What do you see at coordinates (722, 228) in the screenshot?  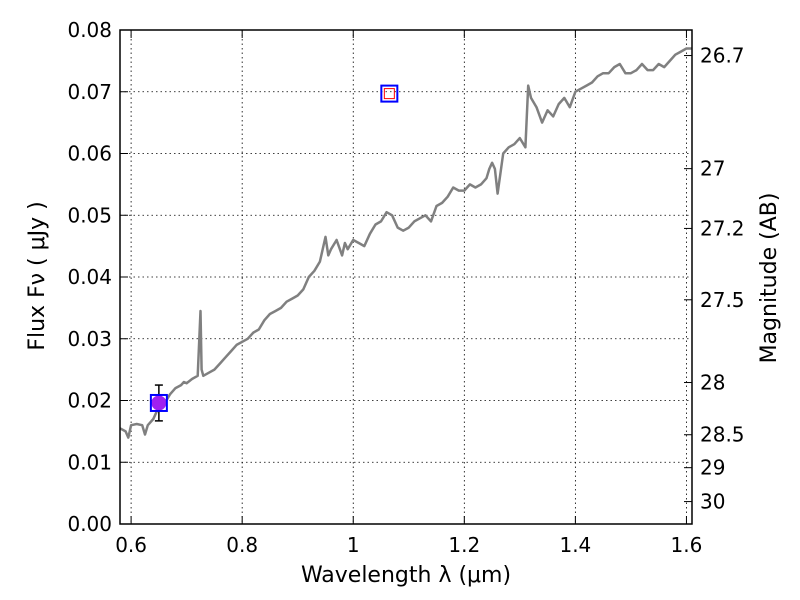 I see `y2-tick-label: 27.2` at bounding box center [722, 228].